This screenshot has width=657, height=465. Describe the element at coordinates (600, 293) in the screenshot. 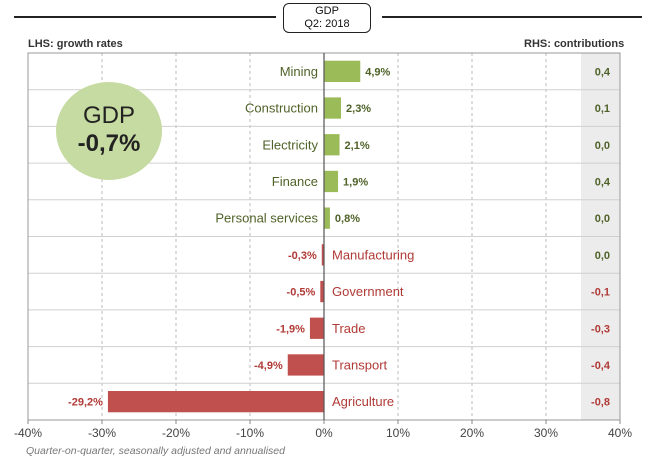

I see `contribution-label: -0,1` at that location.